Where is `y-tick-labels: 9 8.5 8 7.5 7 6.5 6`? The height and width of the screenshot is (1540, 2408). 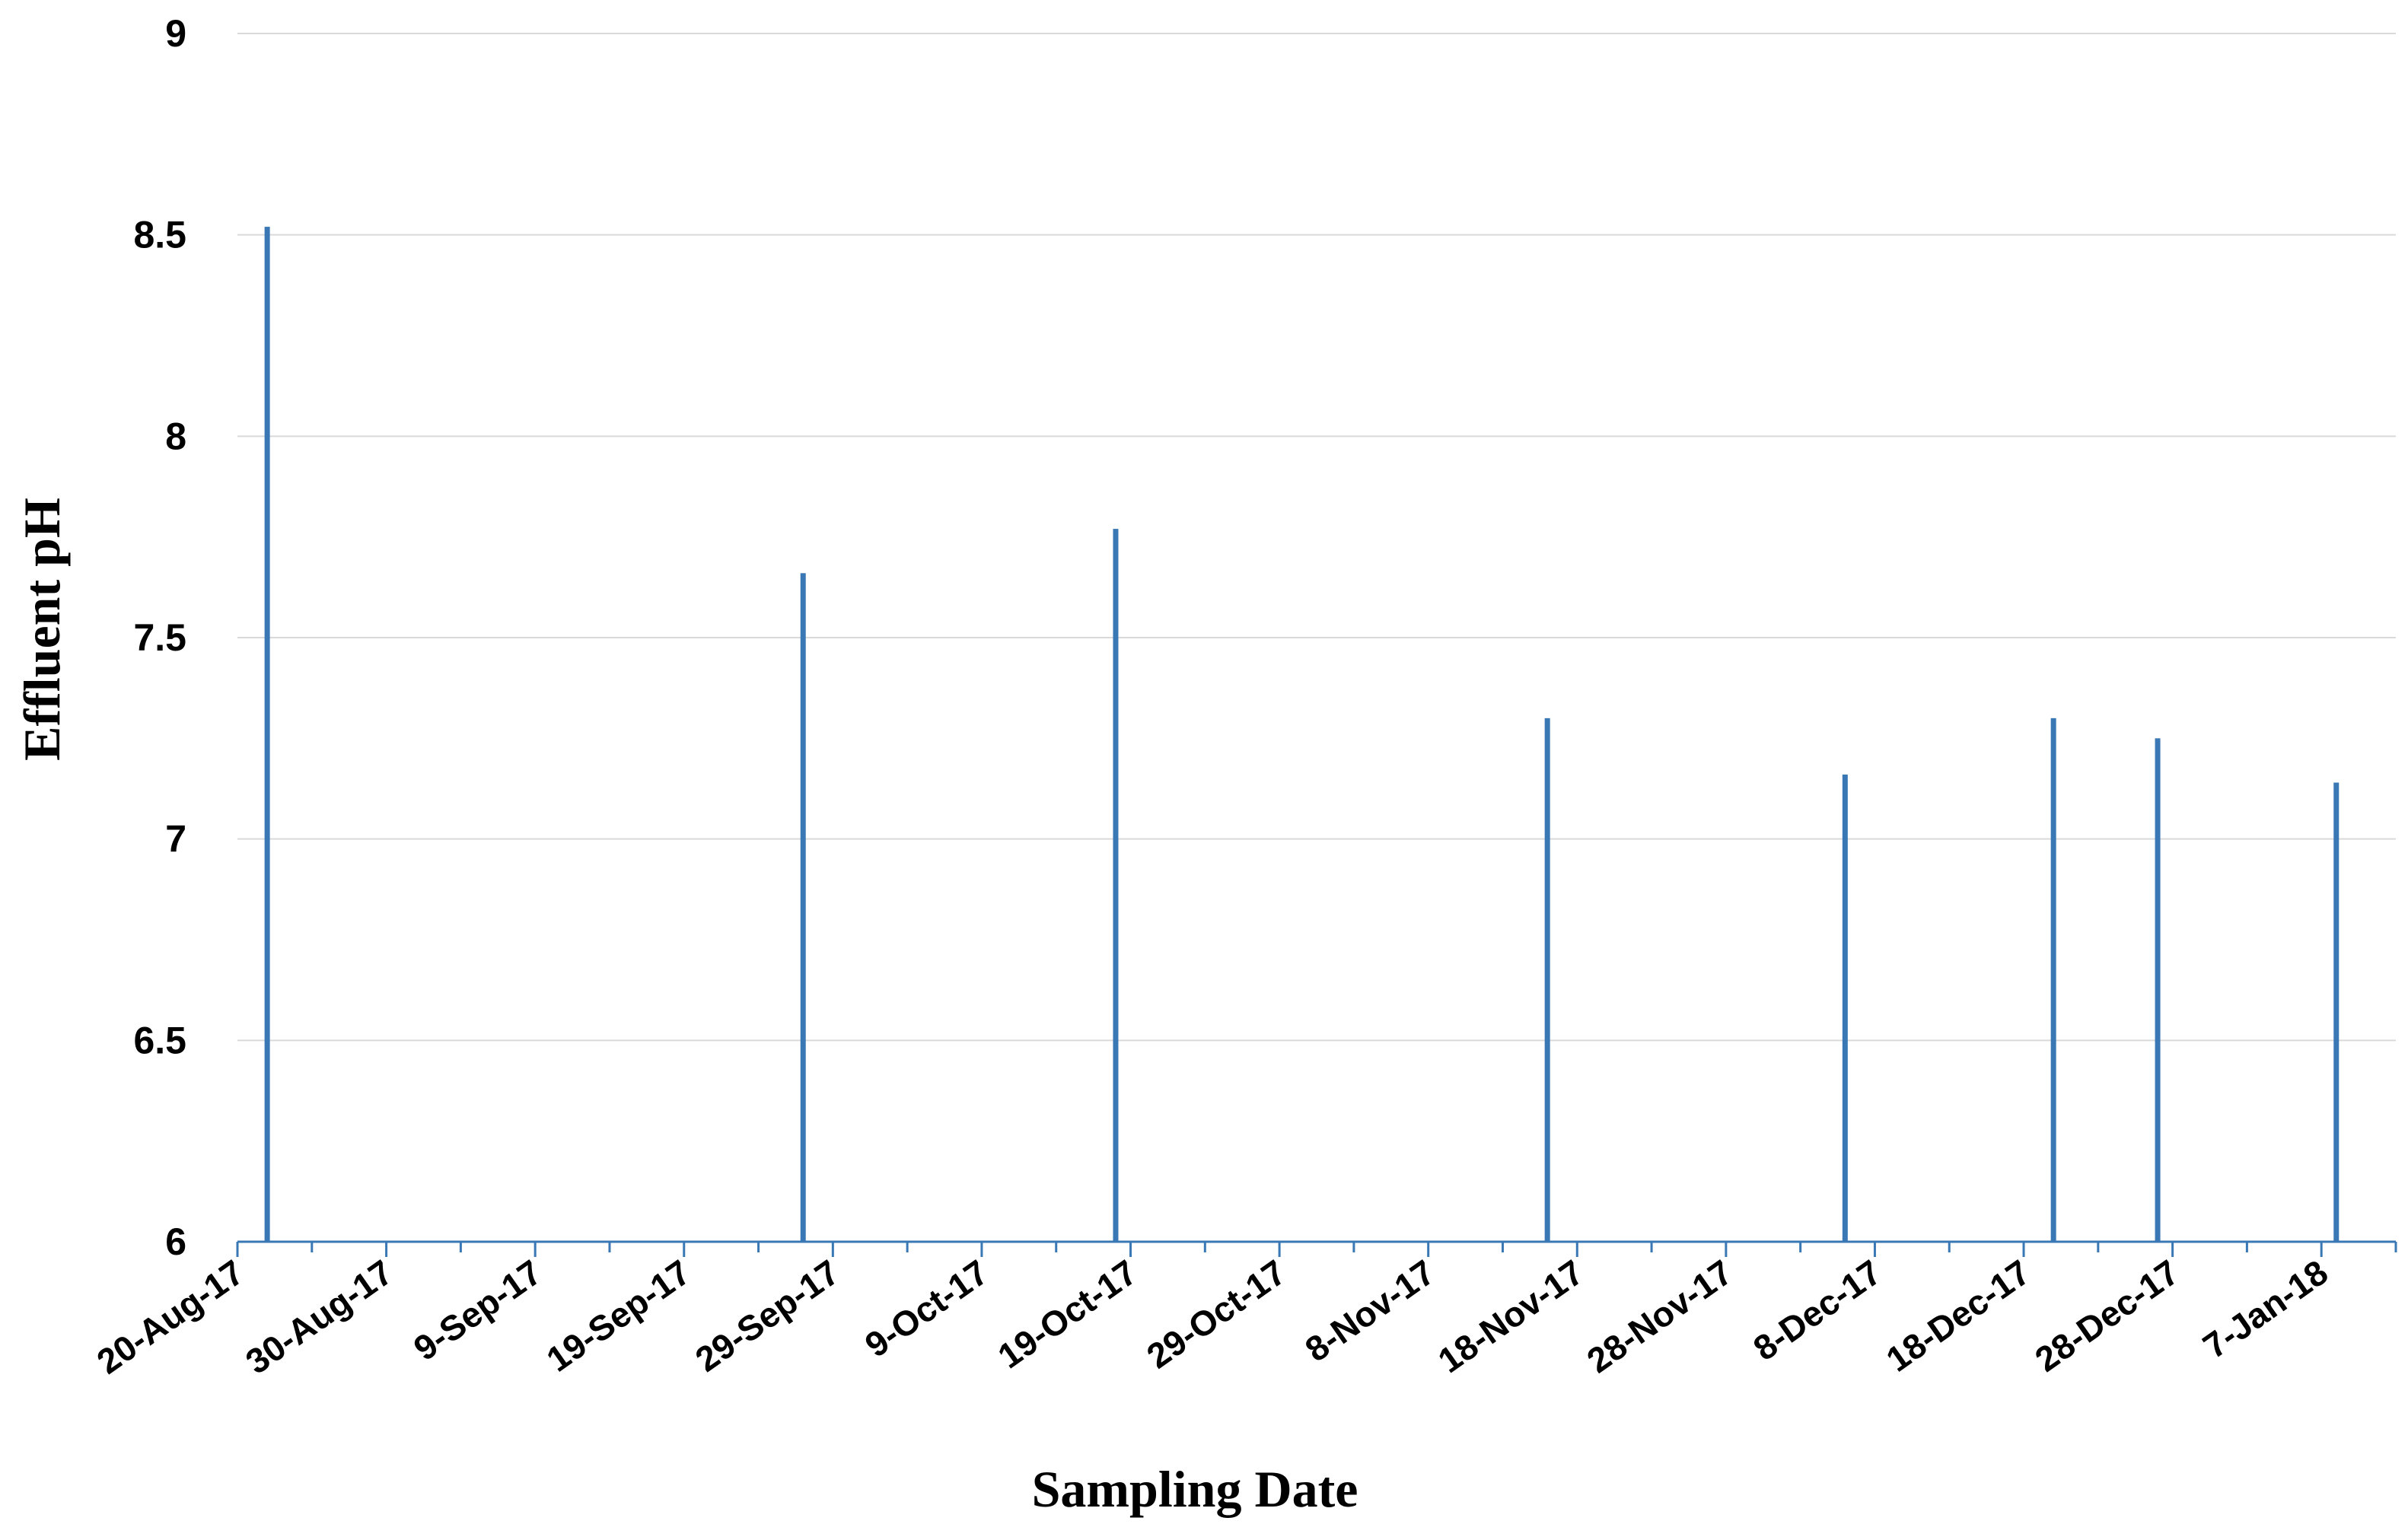
y-tick-labels: 9 8.5 8 7.5 7 6.5 6 is located at coordinates (159, 638).